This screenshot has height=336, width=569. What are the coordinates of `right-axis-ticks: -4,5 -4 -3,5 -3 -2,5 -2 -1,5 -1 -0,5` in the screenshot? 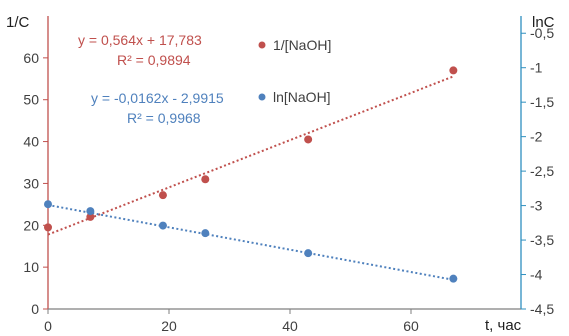 It's located at (537, 171).